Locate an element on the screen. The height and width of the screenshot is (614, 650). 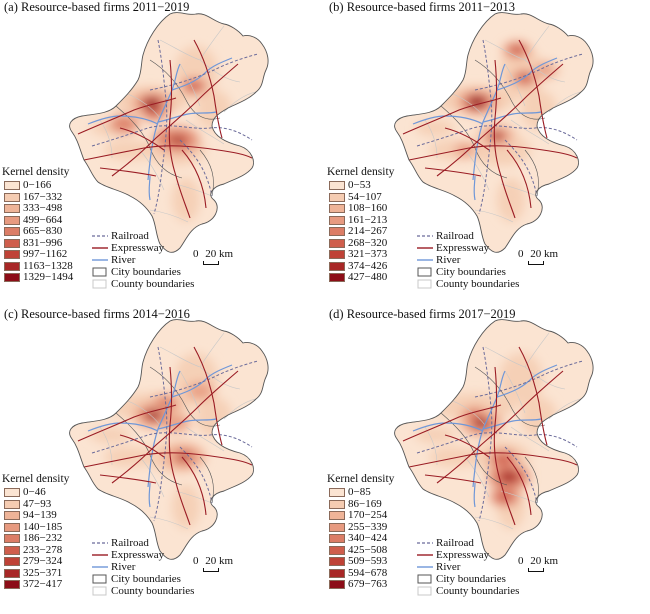
legend-expressway-label: Expressway is located at coordinates (463, 248).